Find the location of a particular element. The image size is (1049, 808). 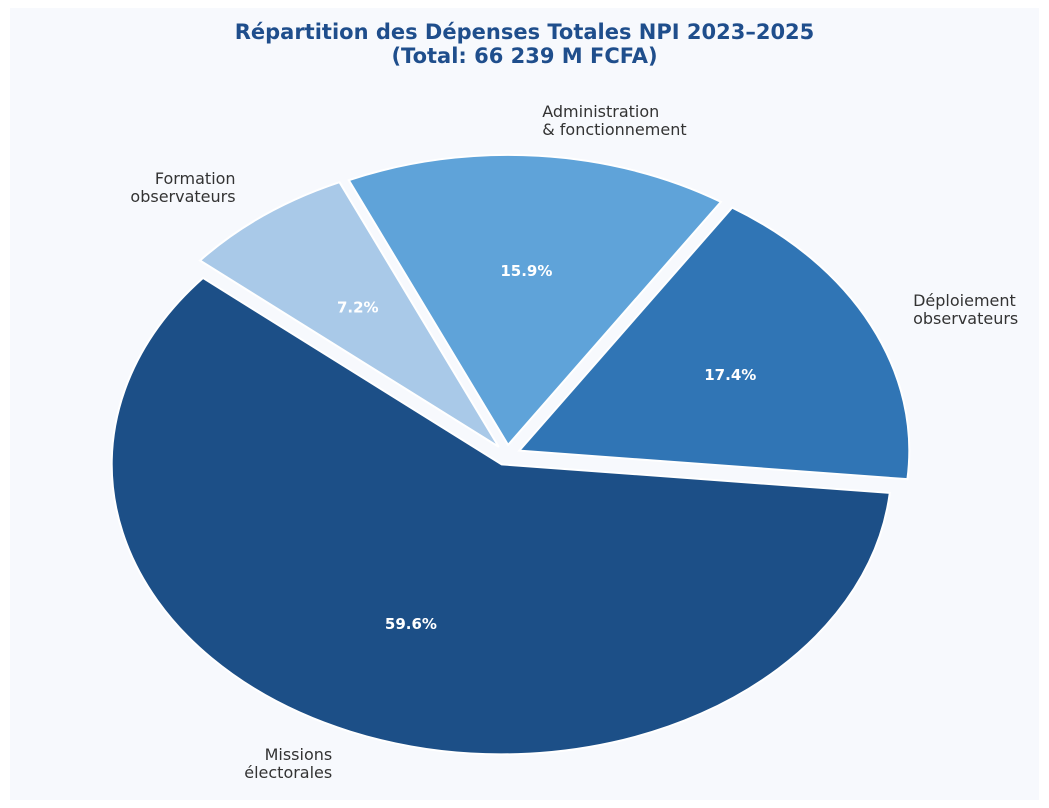

slice-label: Déploiement observateurs is located at coordinates (966, 310).